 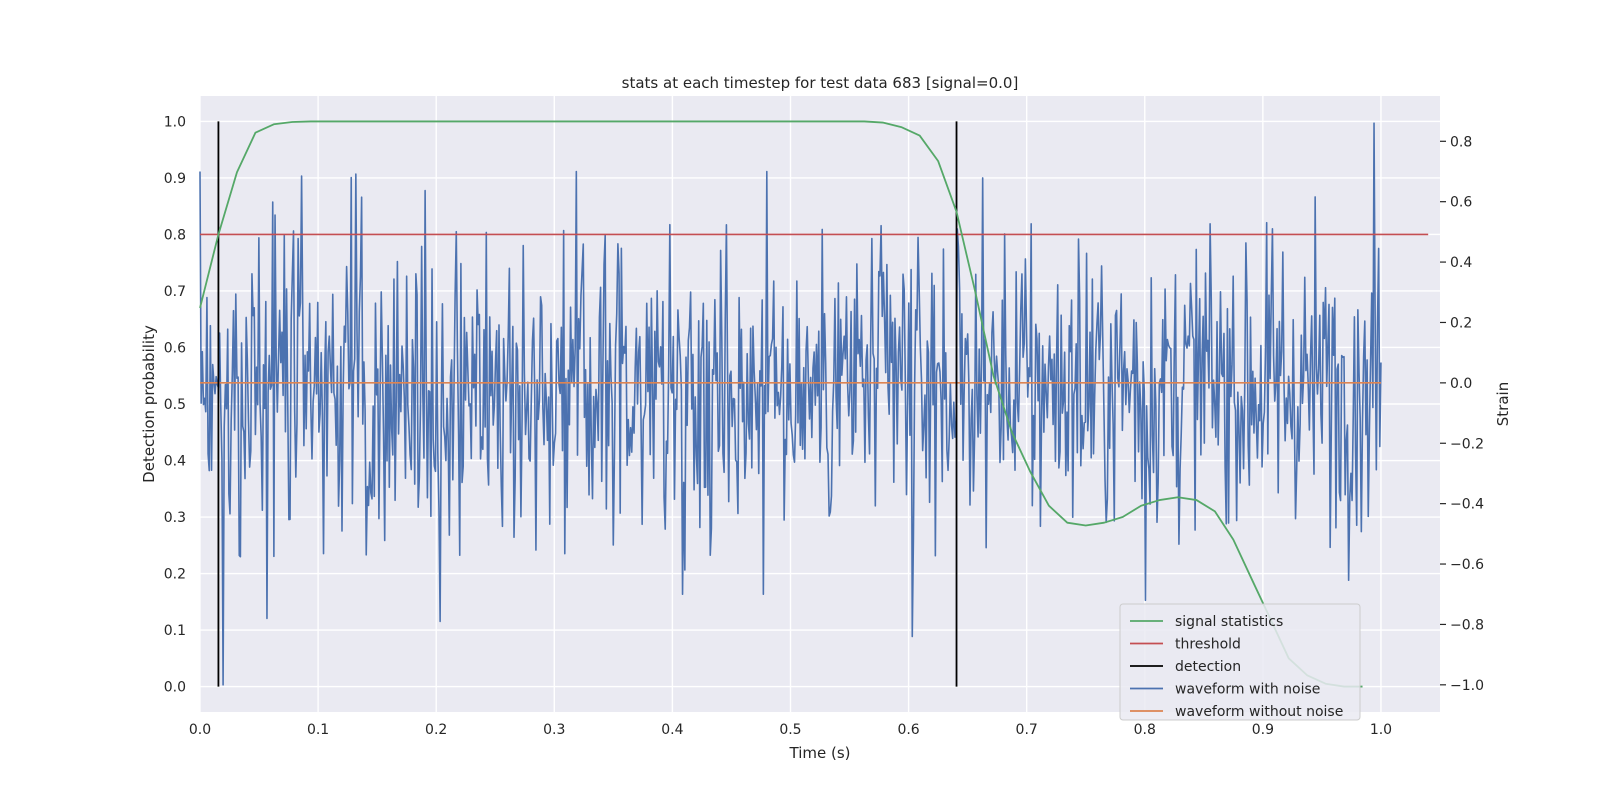 What do you see at coordinates (1467, 505) in the screenshot?
I see `y2-tick-label: −0.4` at bounding box center [1467, 505].